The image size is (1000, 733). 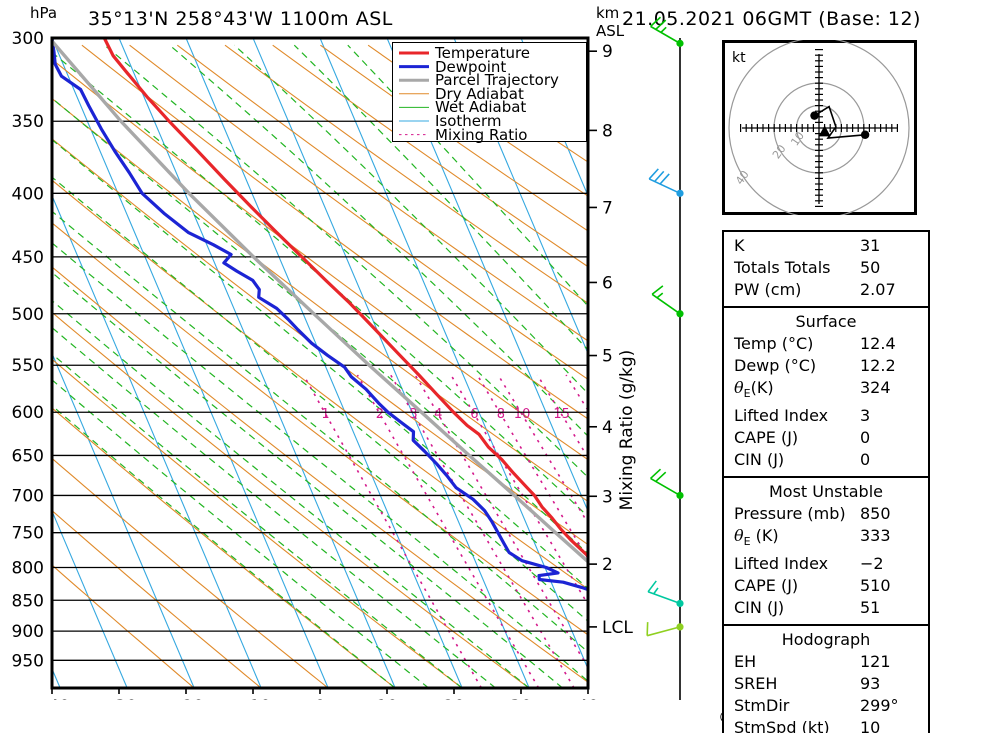 What do you see at coordinates (870, 267) in the screenshot?
I see `panel-row-value: 50` at bounding box center [870, 267].